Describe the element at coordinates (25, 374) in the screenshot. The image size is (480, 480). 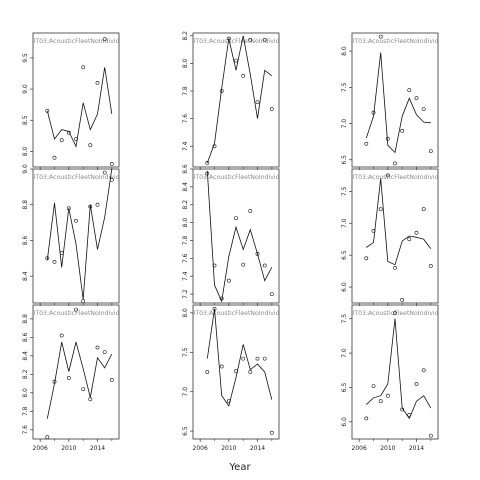
I see `y-tick-label: 8.2` at that location.